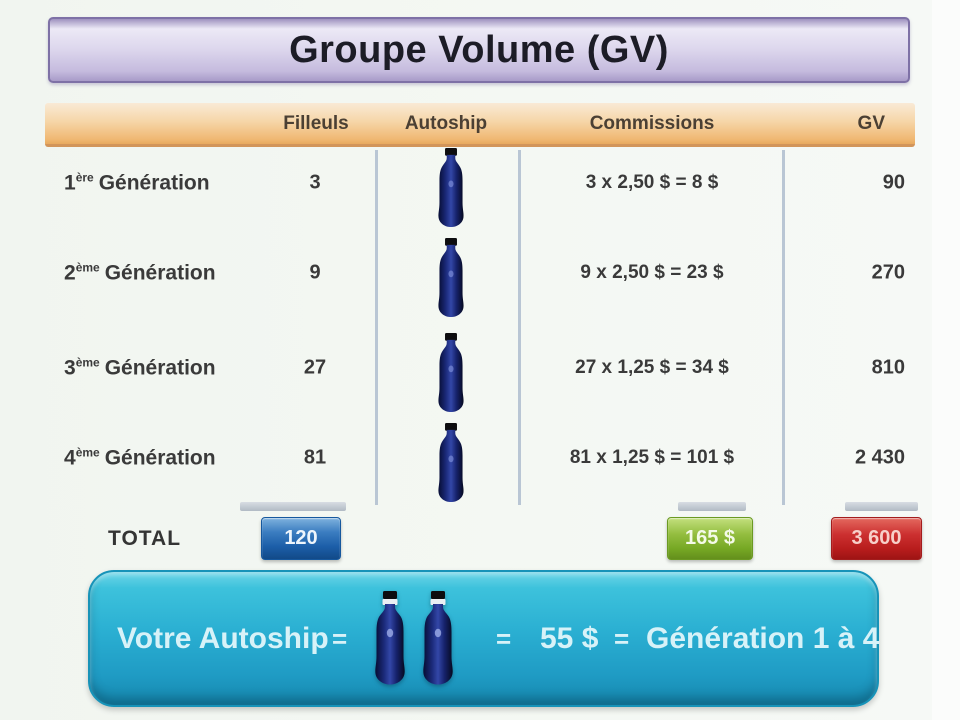  What do you see at coordinates (888, 367) in the screenshot?
I see `gv-value: 810` at bounding box center [888, 367].